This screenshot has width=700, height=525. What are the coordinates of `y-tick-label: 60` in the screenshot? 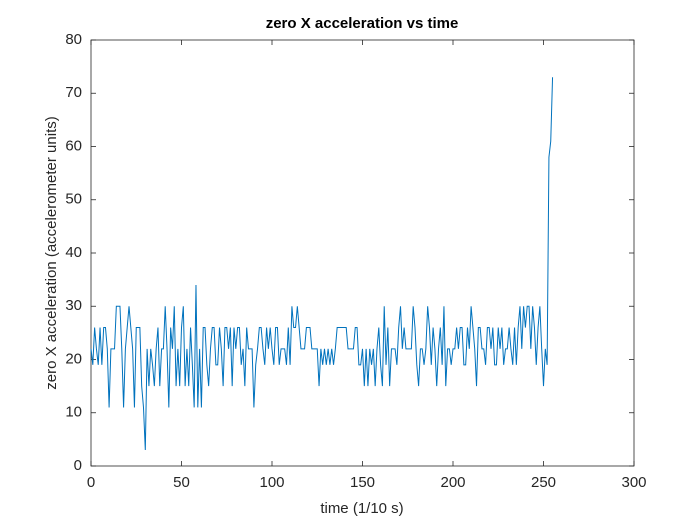 It's located at (73, 145).